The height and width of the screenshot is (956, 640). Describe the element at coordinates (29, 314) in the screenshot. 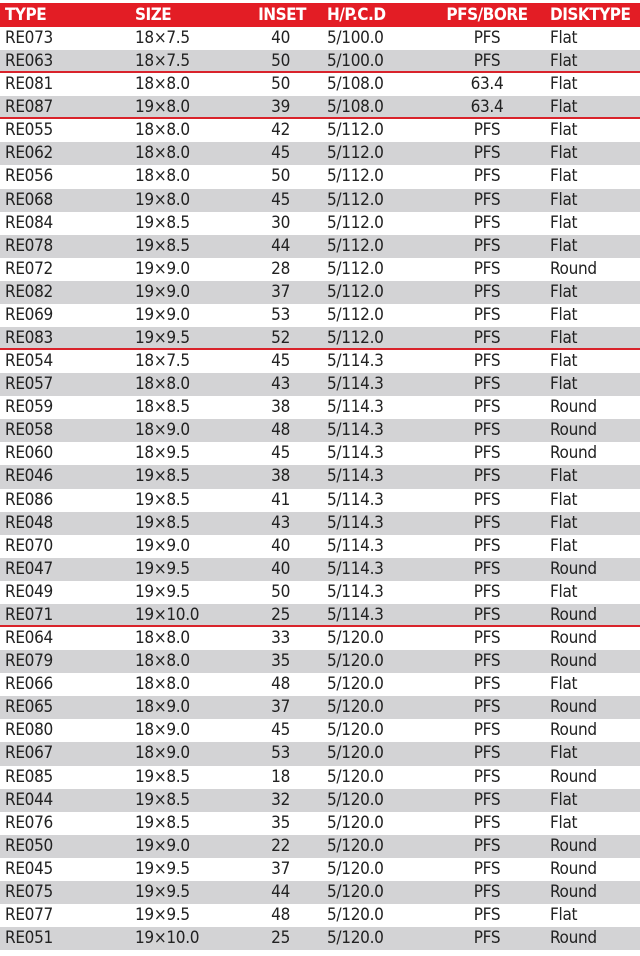

I see `cell-type: RE069` at that location.